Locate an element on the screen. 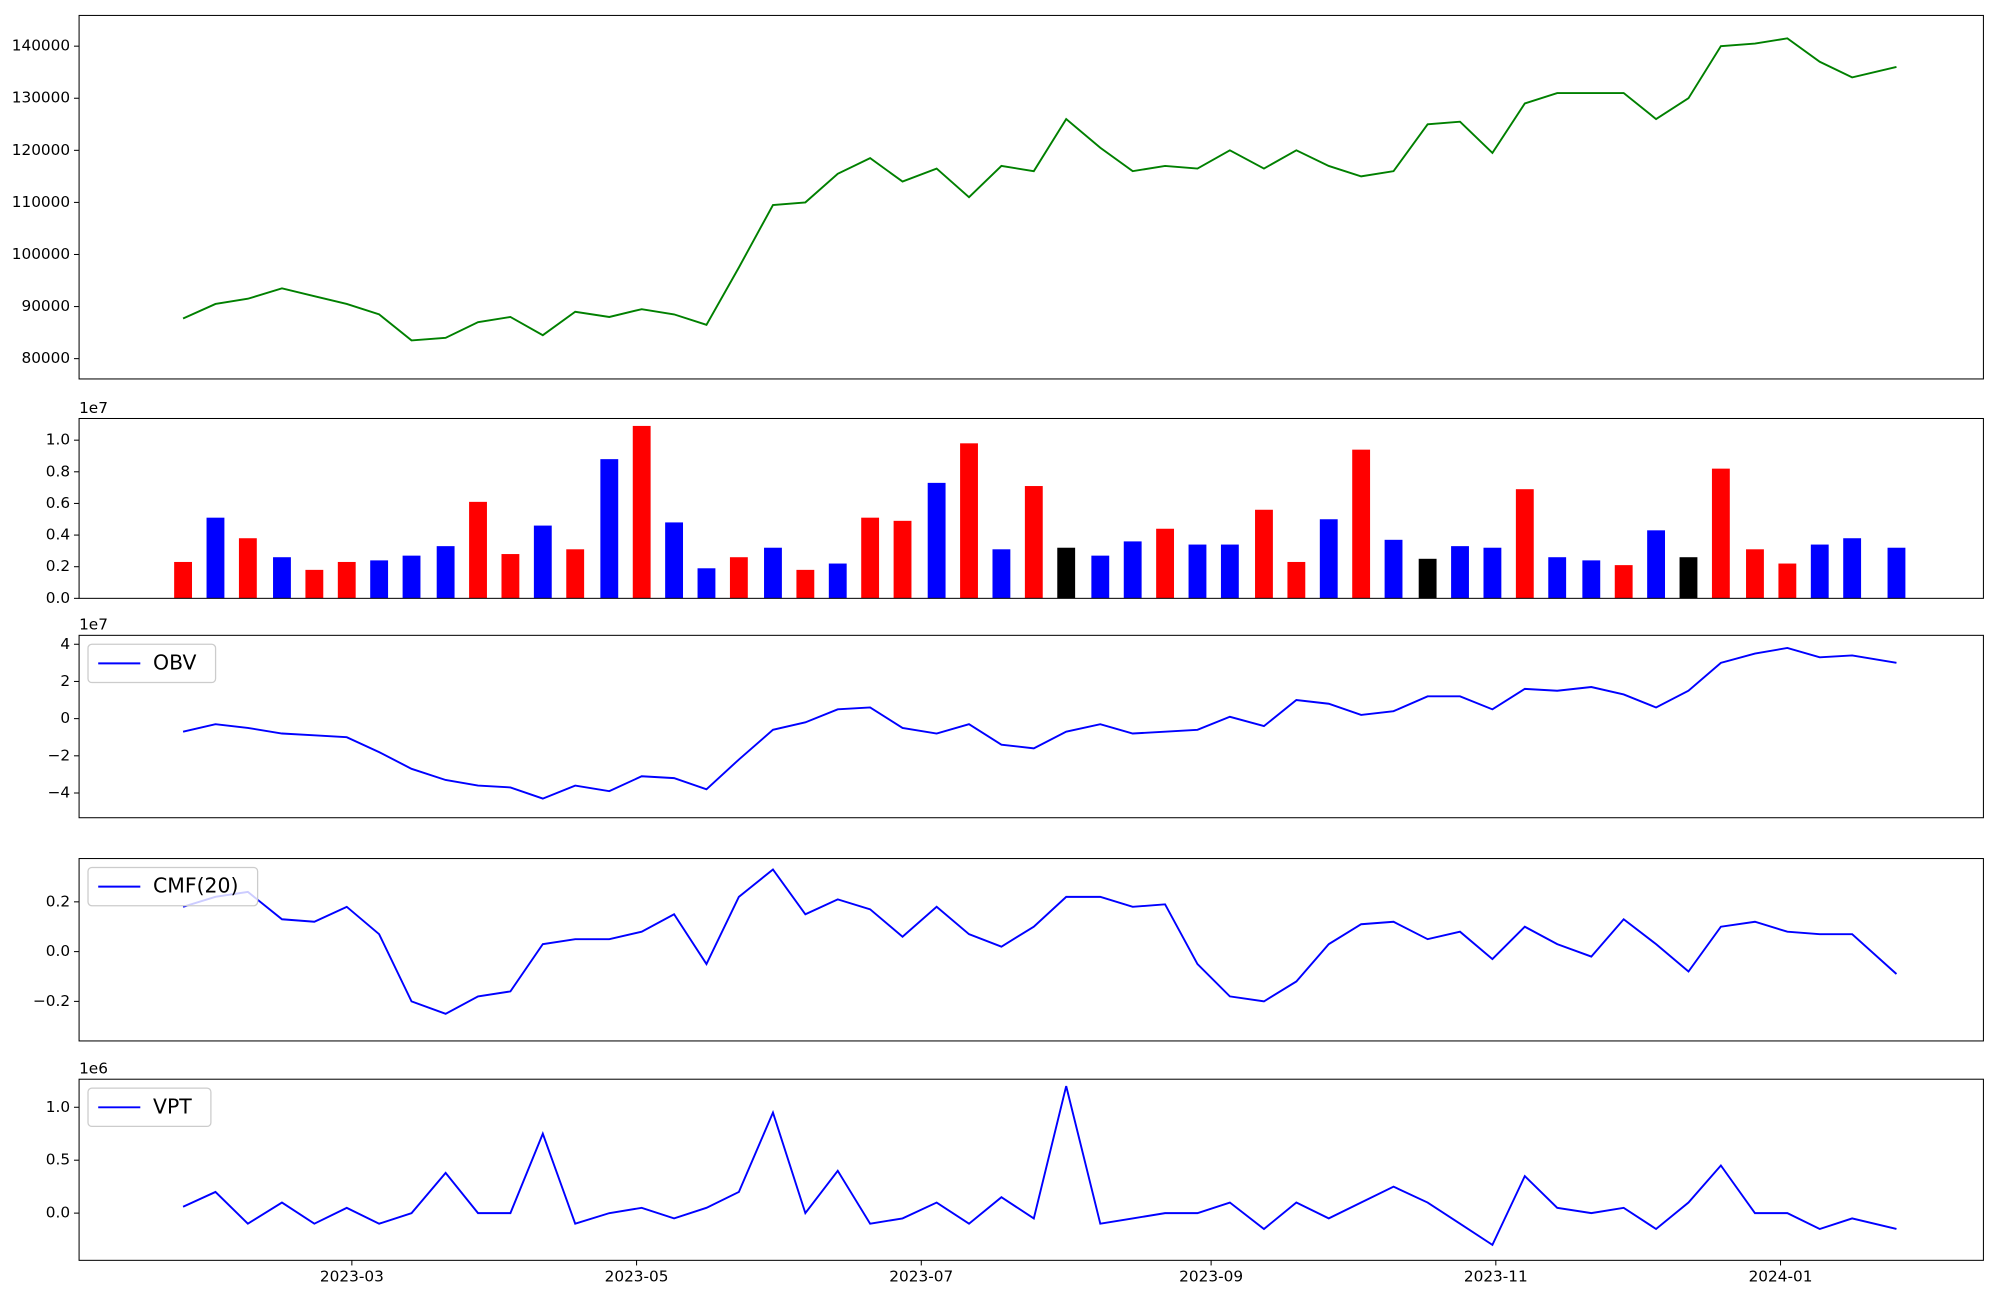 The height and width of the screenshot is (1300, 2000). x-tick-label: 2023-11 is located at coordinates (1496, 1276).